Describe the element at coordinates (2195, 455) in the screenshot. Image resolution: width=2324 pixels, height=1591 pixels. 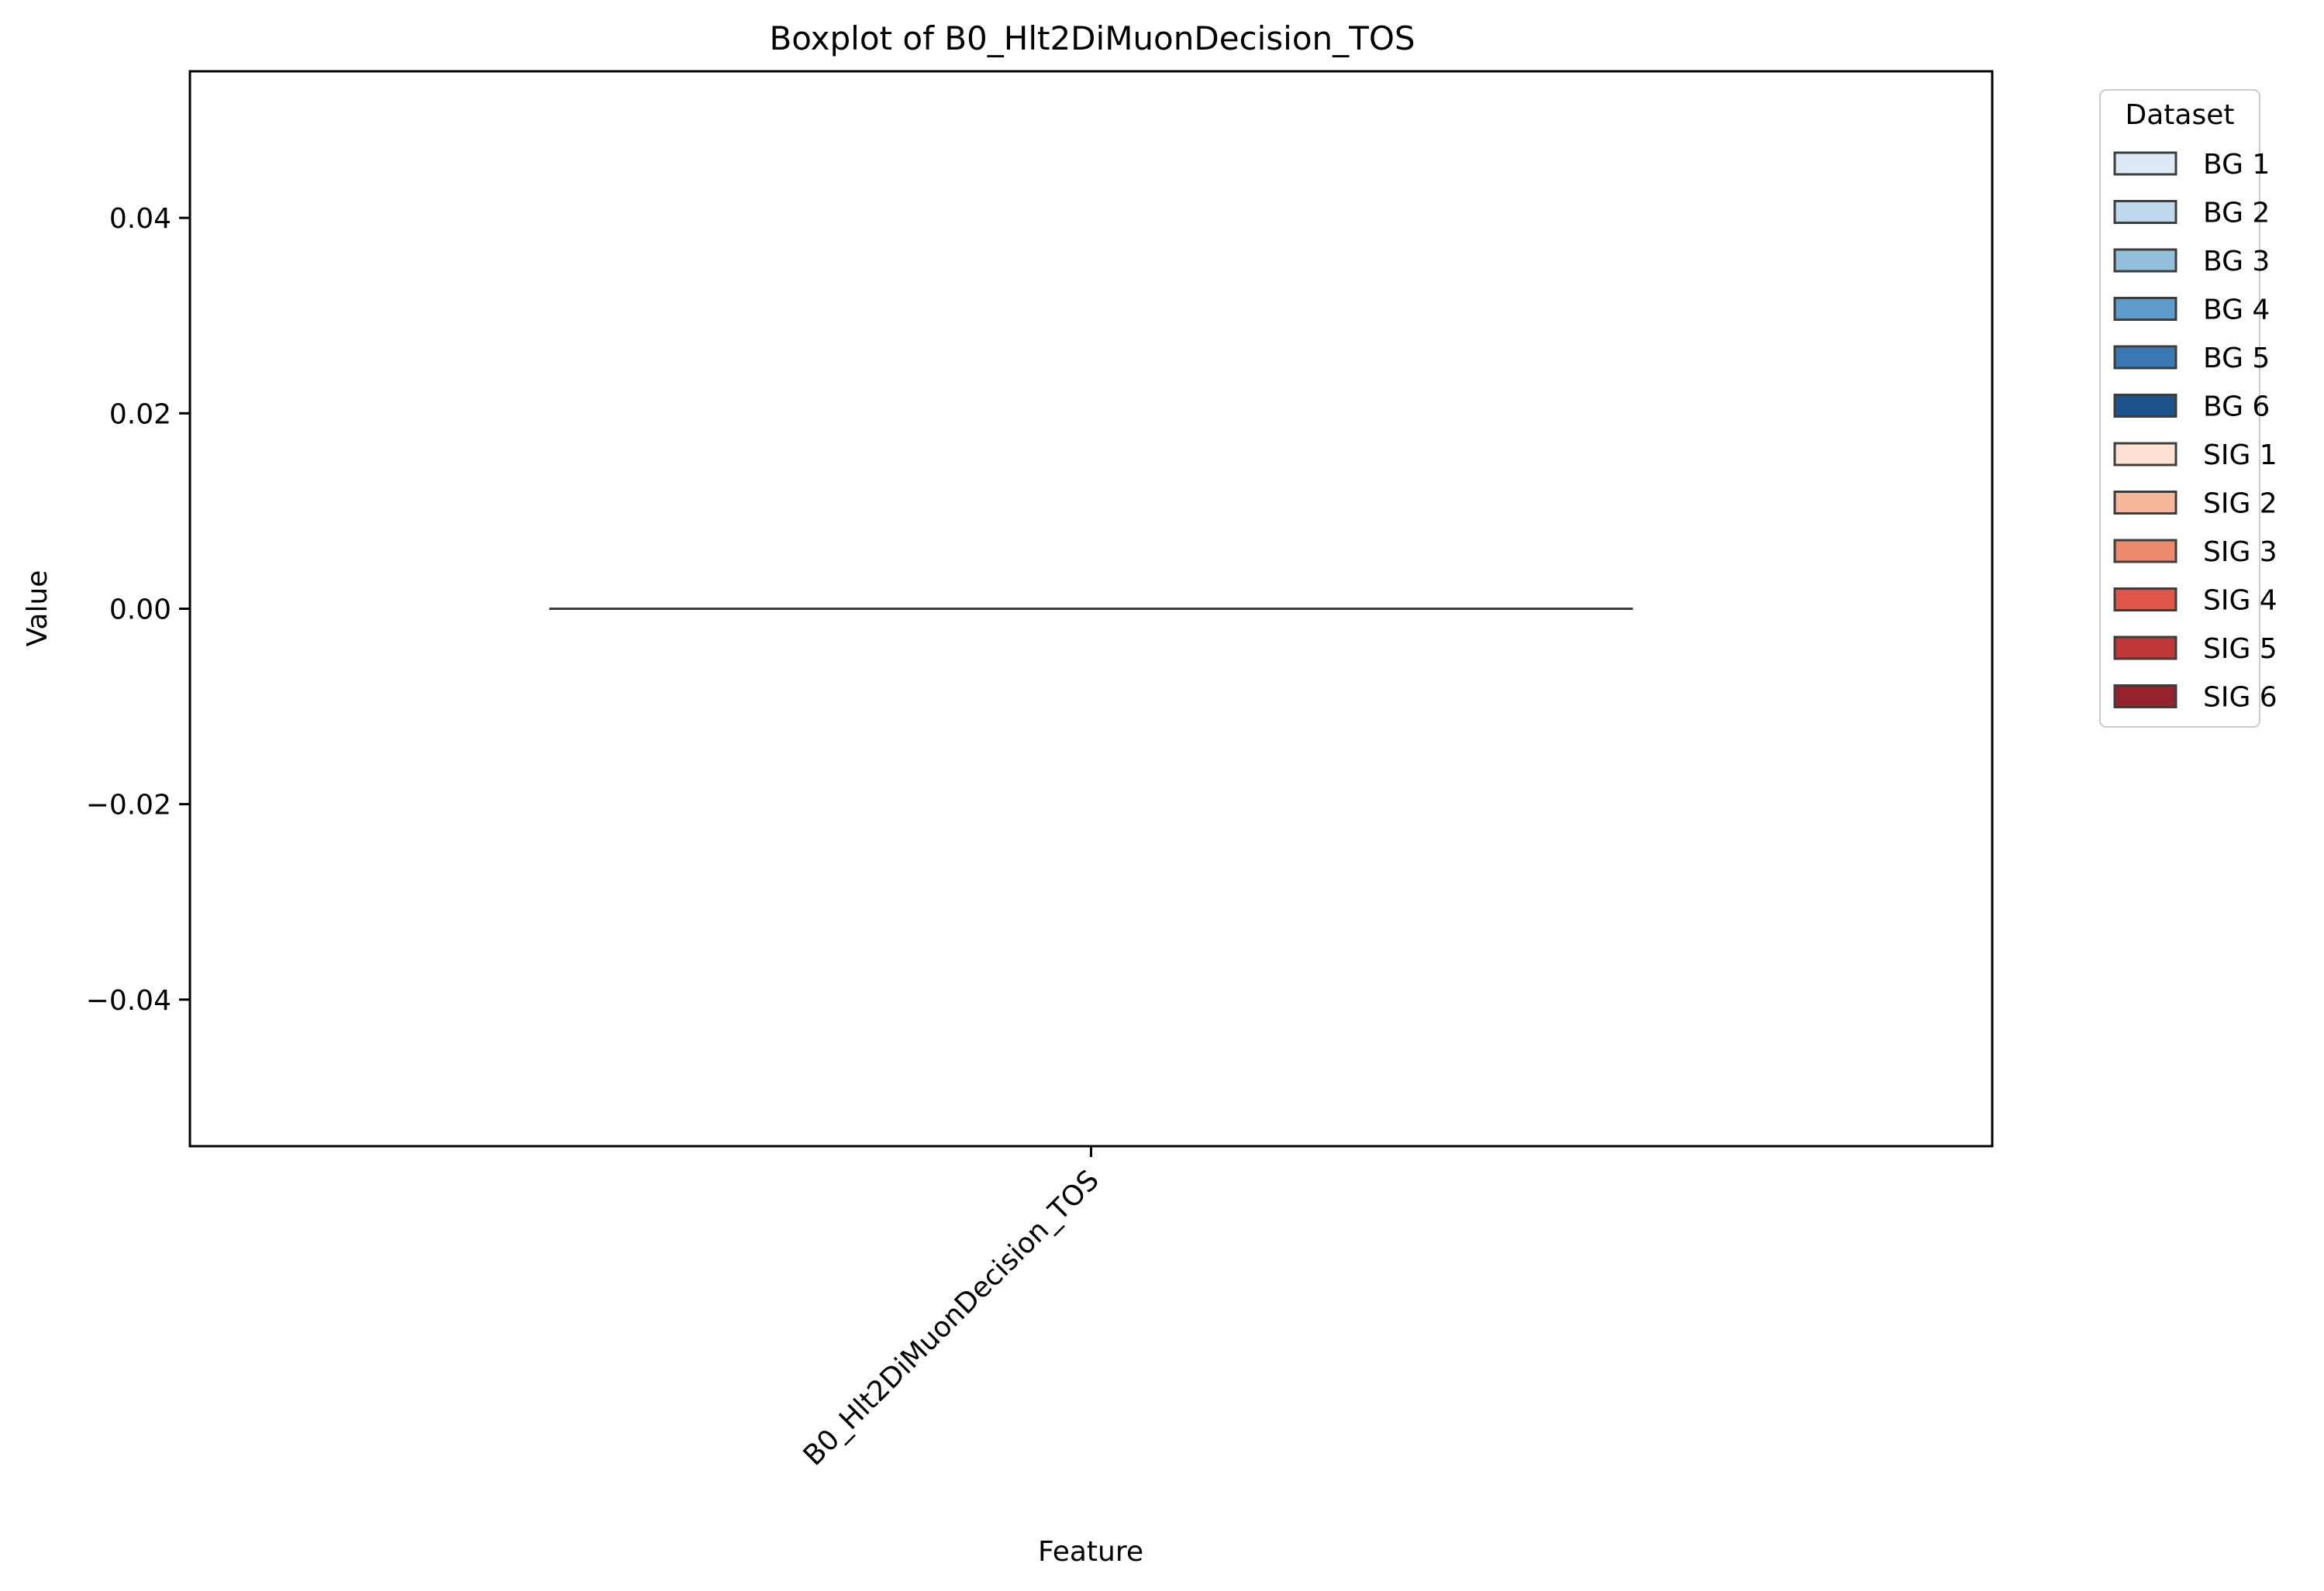
I see `legend-item: SIG 1` at that location.